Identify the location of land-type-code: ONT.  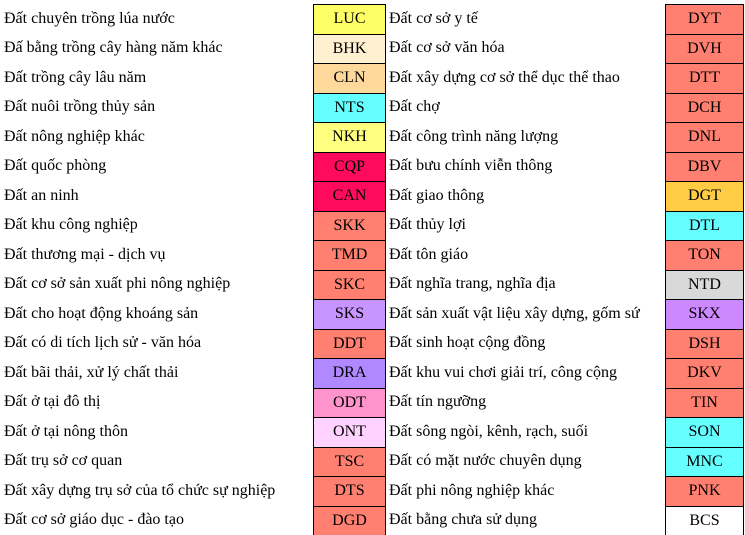
(349, 432).